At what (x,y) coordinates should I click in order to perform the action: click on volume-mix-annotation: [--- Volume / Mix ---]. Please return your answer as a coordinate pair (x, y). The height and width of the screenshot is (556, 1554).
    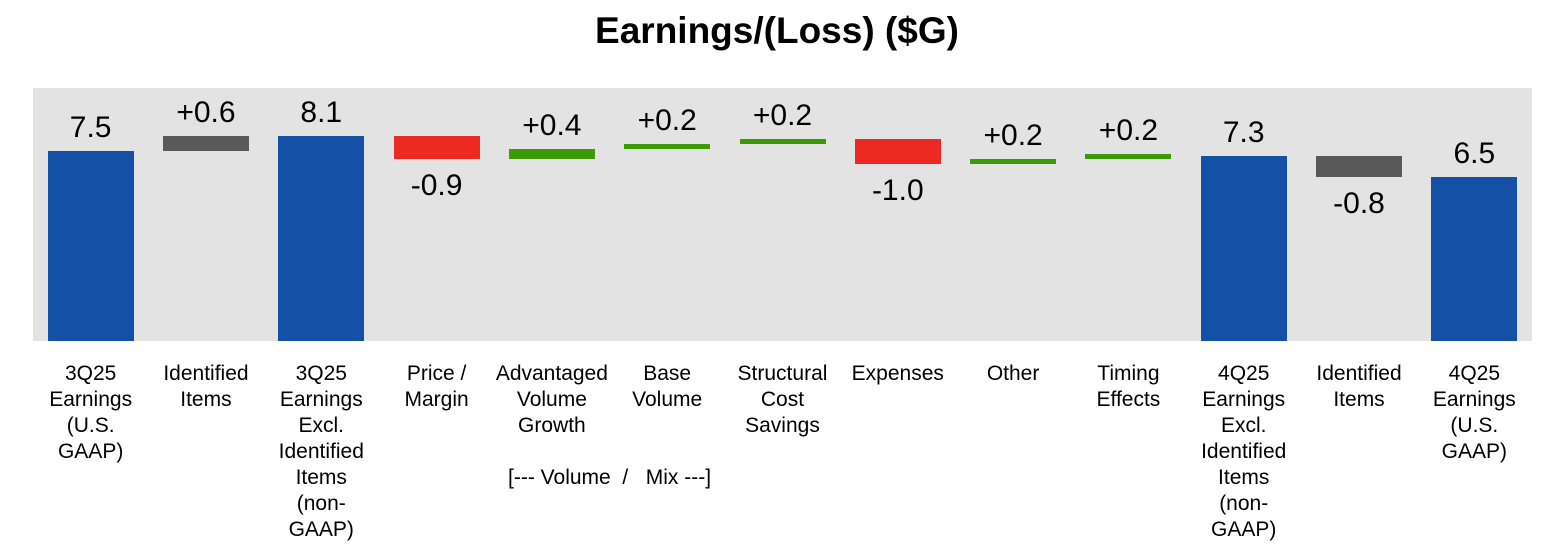
    Looking at the image, I should click on (610, 477).